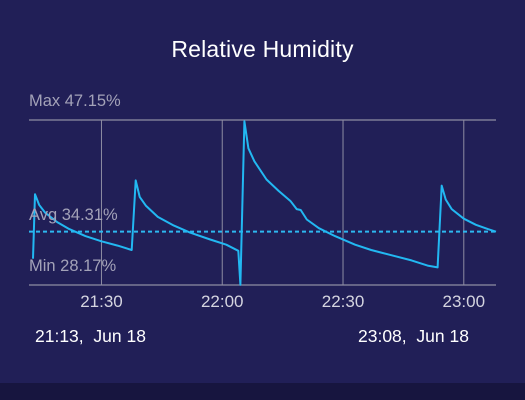  What do you see at coordinates (464, 301) in the screenshot?
I see `x-tick-label: 23:00` at bounding box center [464, 301].